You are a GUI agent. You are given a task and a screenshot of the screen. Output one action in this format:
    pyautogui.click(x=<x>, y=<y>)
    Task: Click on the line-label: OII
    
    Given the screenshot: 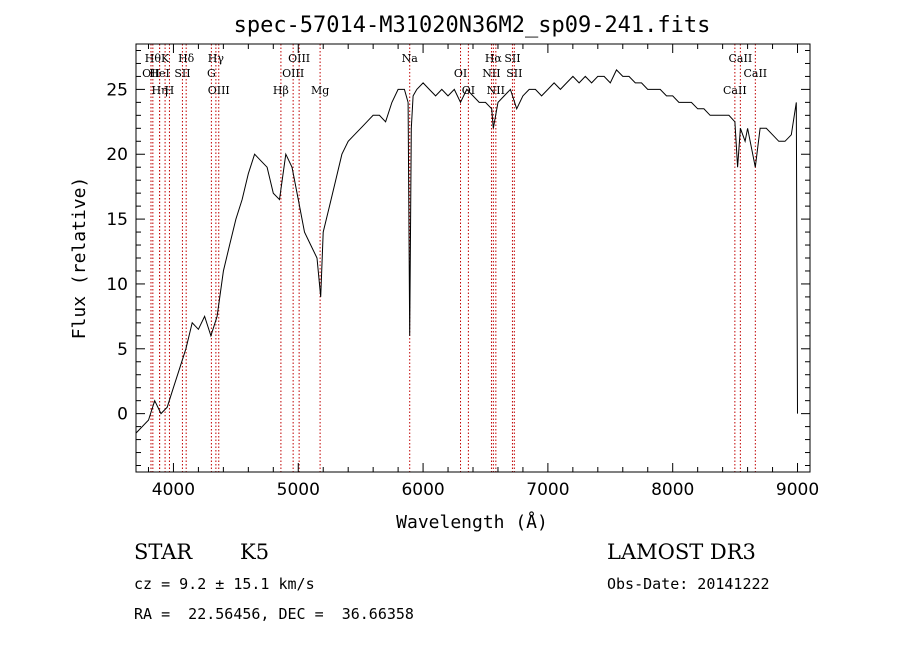 What is the action you would take?
    pyautogui.click(x=151, y=73)
    